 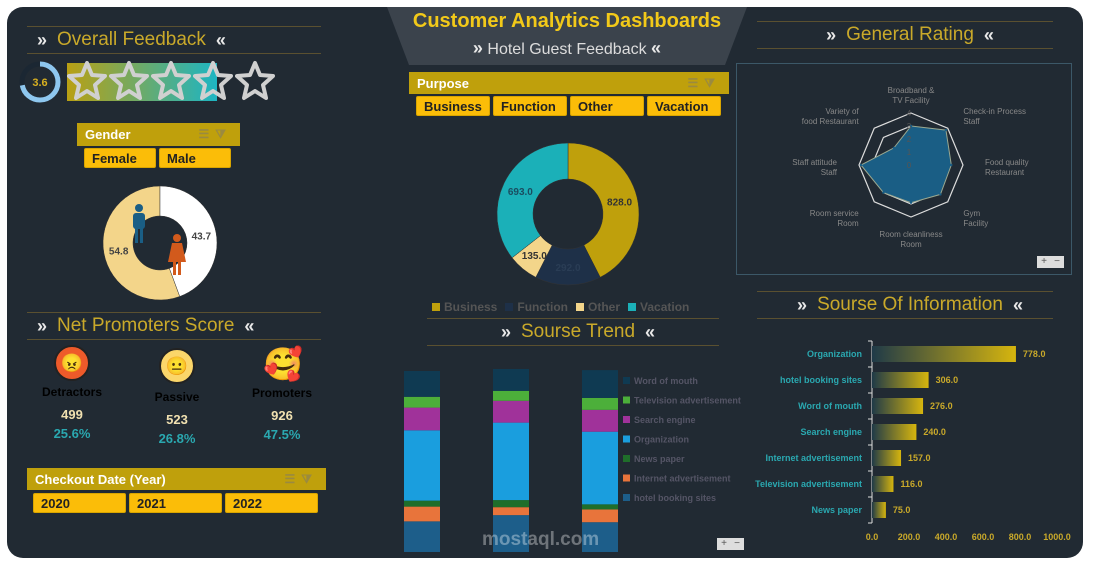 I want to click on legend-label: hotel booking sites, so click(x=675, y=498).